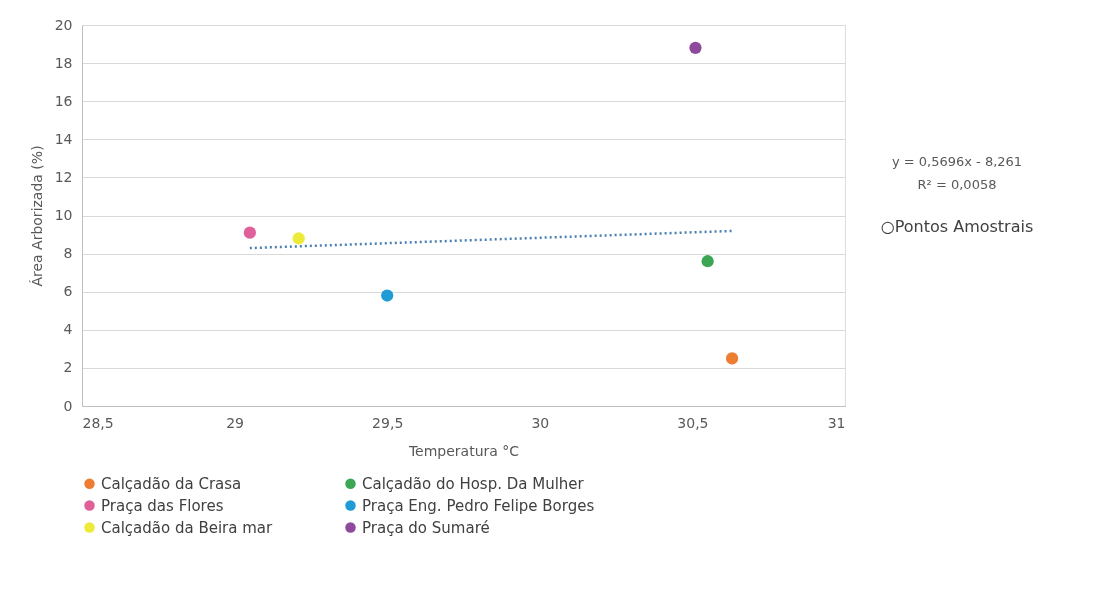 The height and width of the screenshot is (601, 1094). I want to click on y-tick-label: 12, so click(63, 176).